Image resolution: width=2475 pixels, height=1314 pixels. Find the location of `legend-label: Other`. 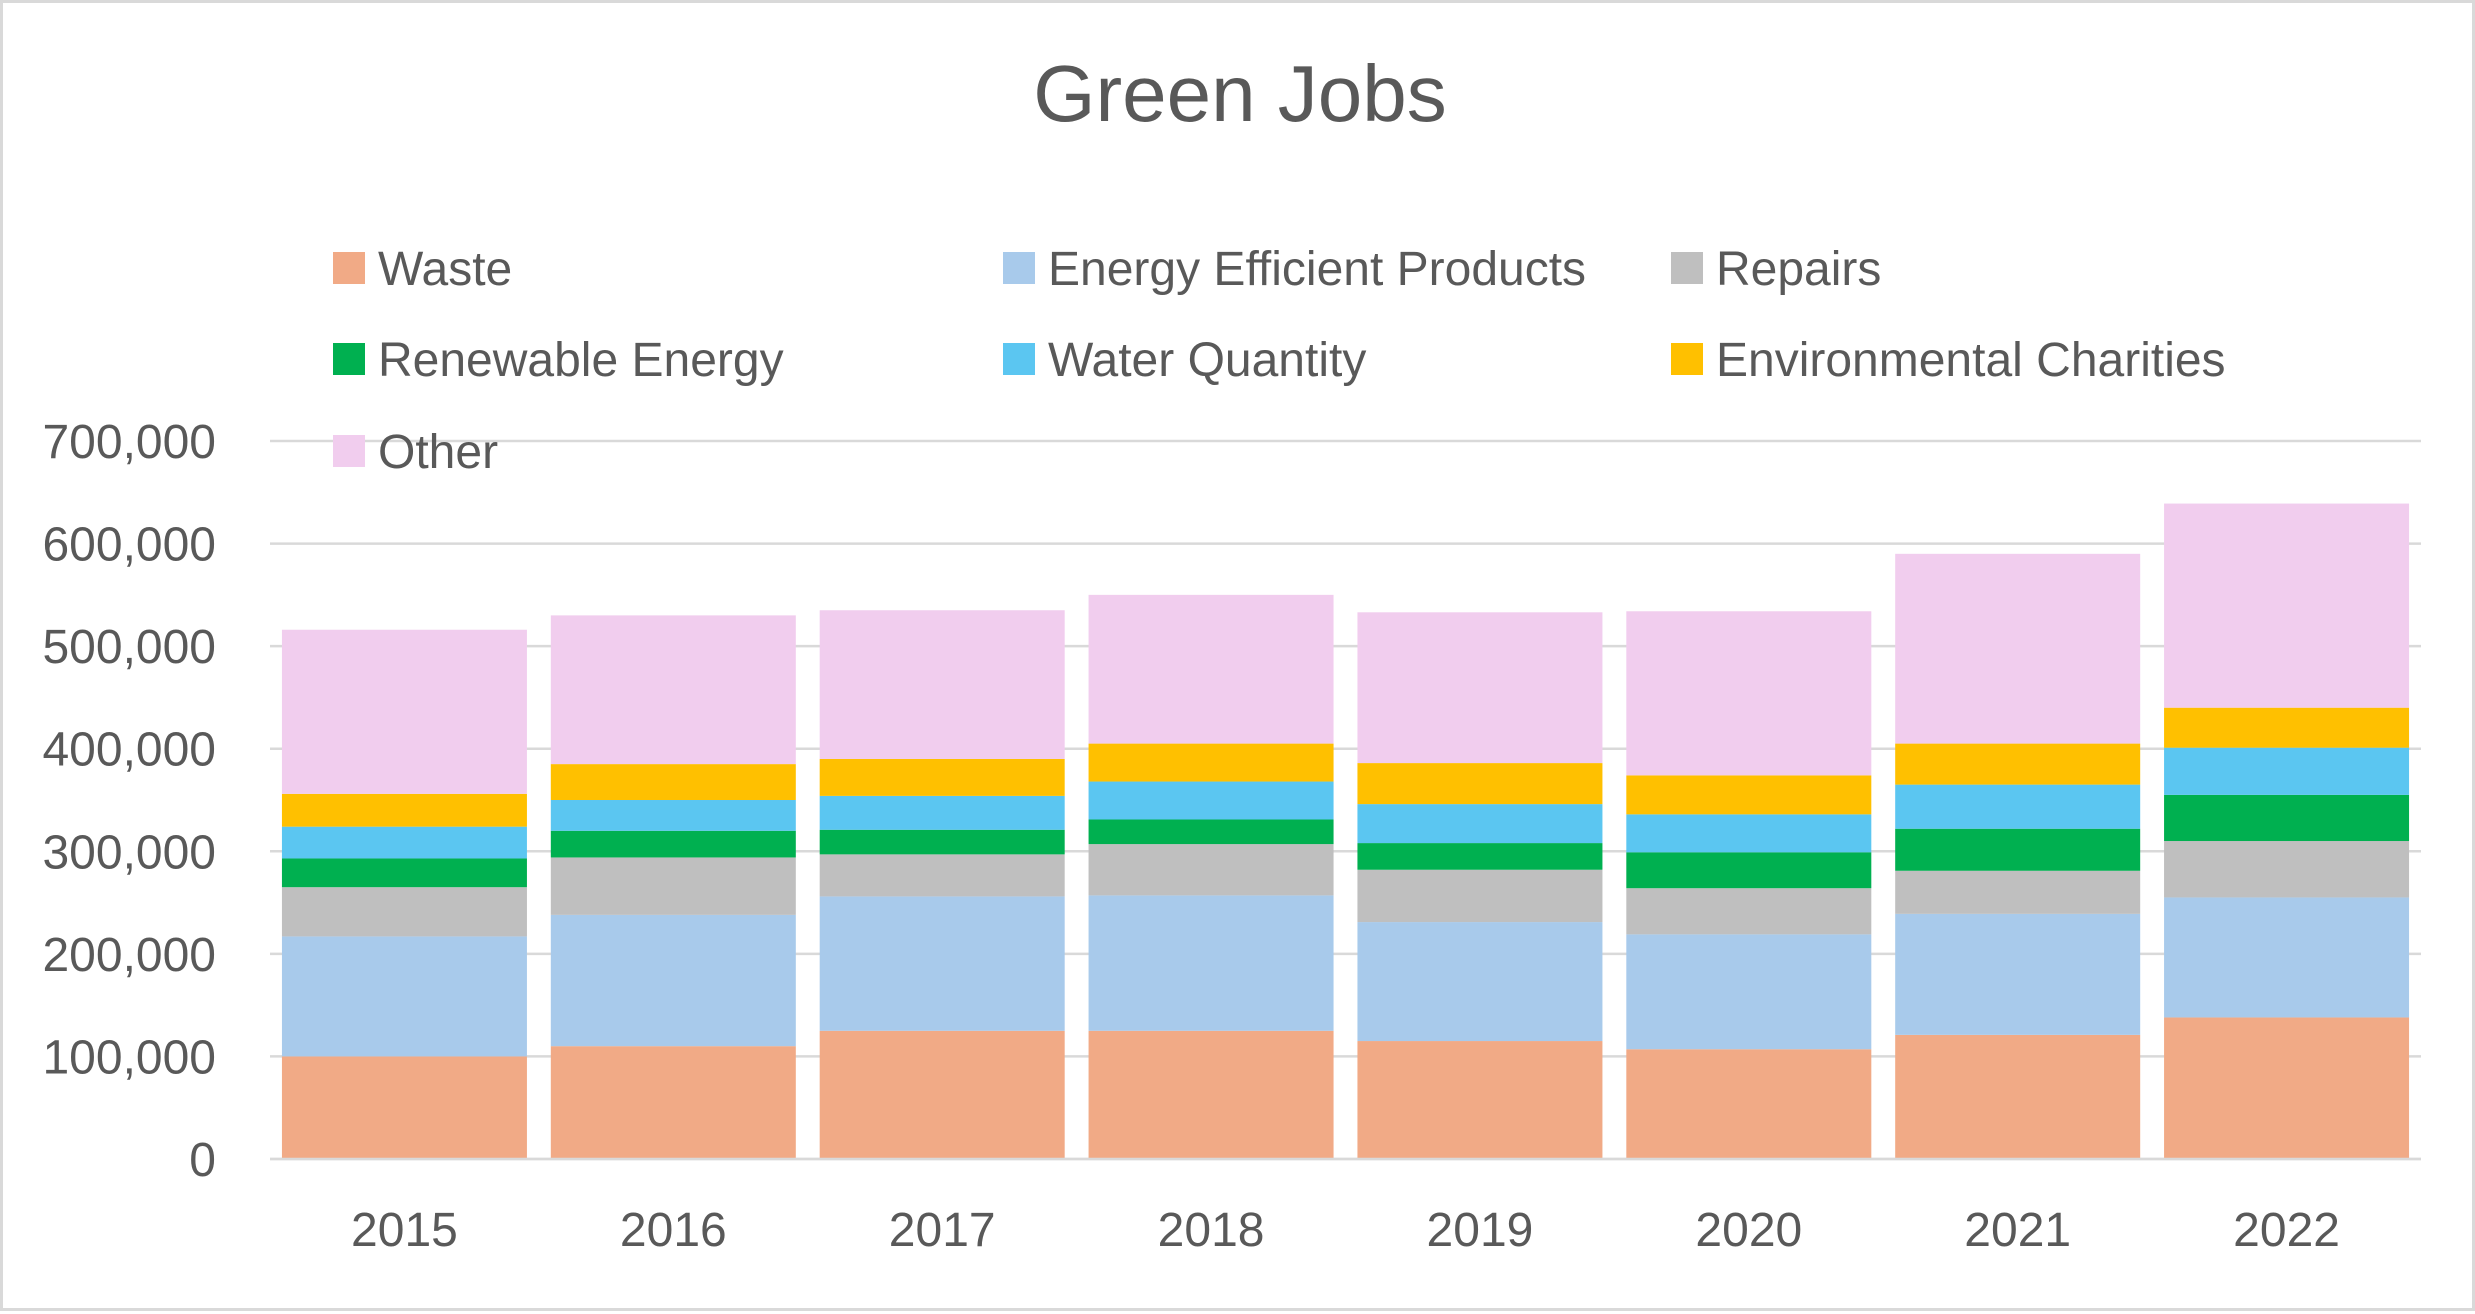

legend-label: Other is located at coordinates (438, 452).